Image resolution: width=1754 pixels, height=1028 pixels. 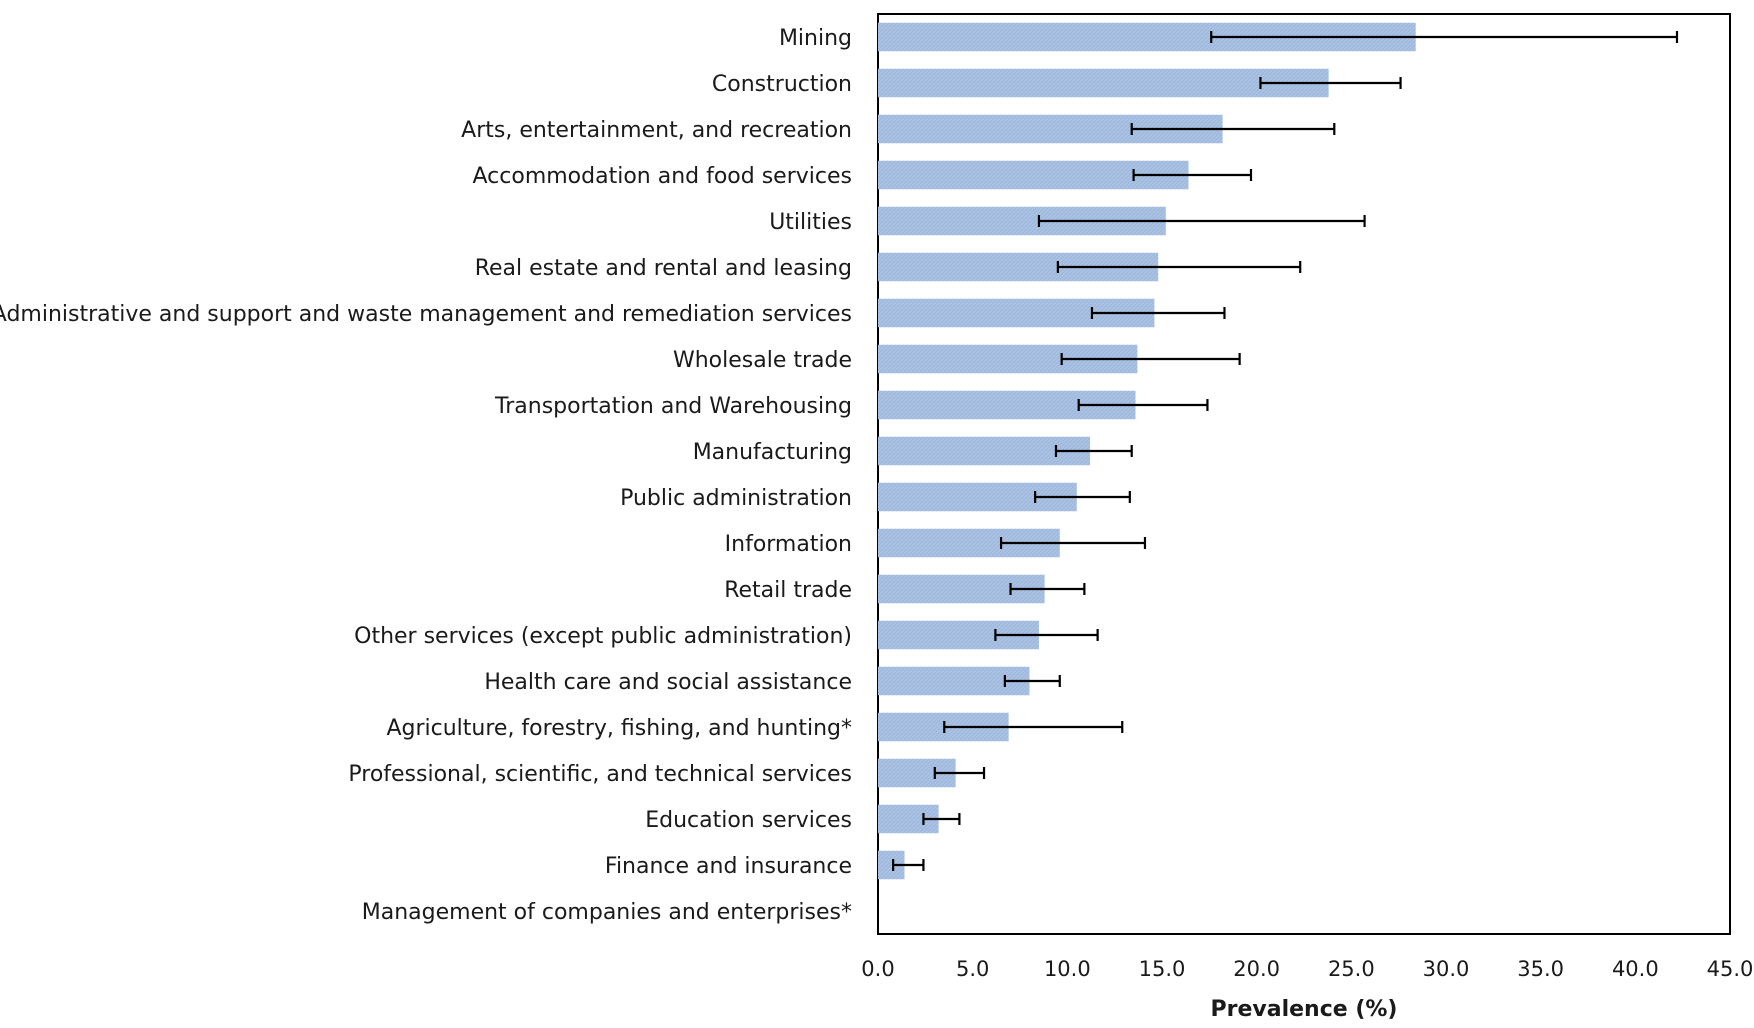 What do you see at coordinates (736, 498) in the screenshot?
I see `category-label: Public administration` at bounding box center [736, 498].